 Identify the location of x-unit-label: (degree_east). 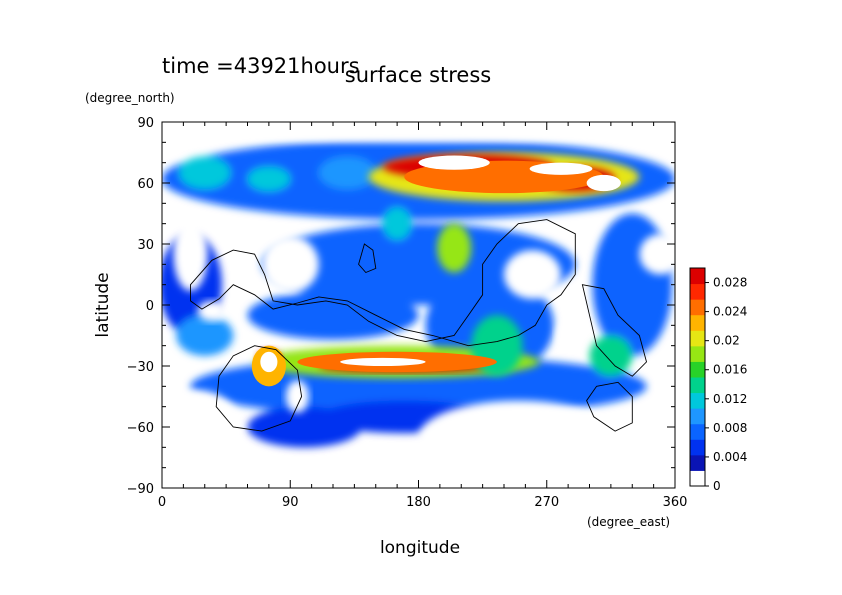
(628, 522).